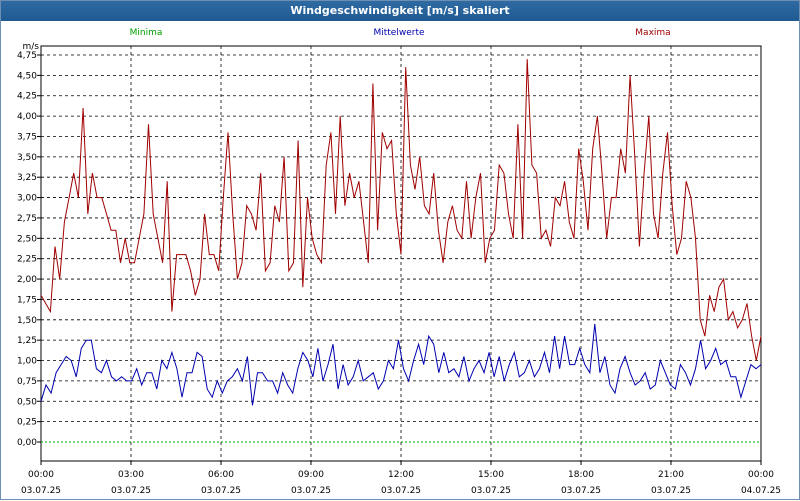 Image resolution: width=800 pixels, height=501 pixels. I want to click on y-tick-label: 3,25, so click(27, 178).